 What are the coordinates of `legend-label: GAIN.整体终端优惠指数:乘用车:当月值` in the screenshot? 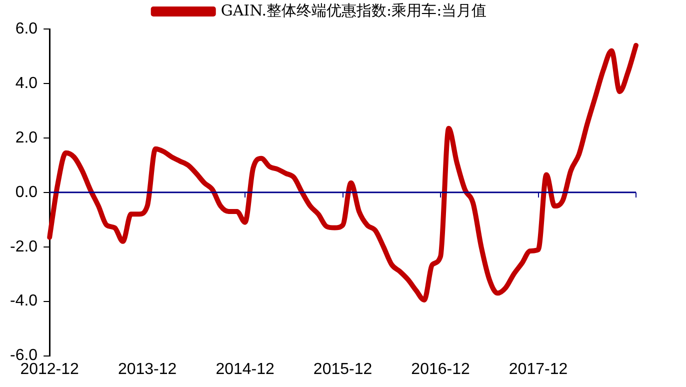 It's located at (353, 10).